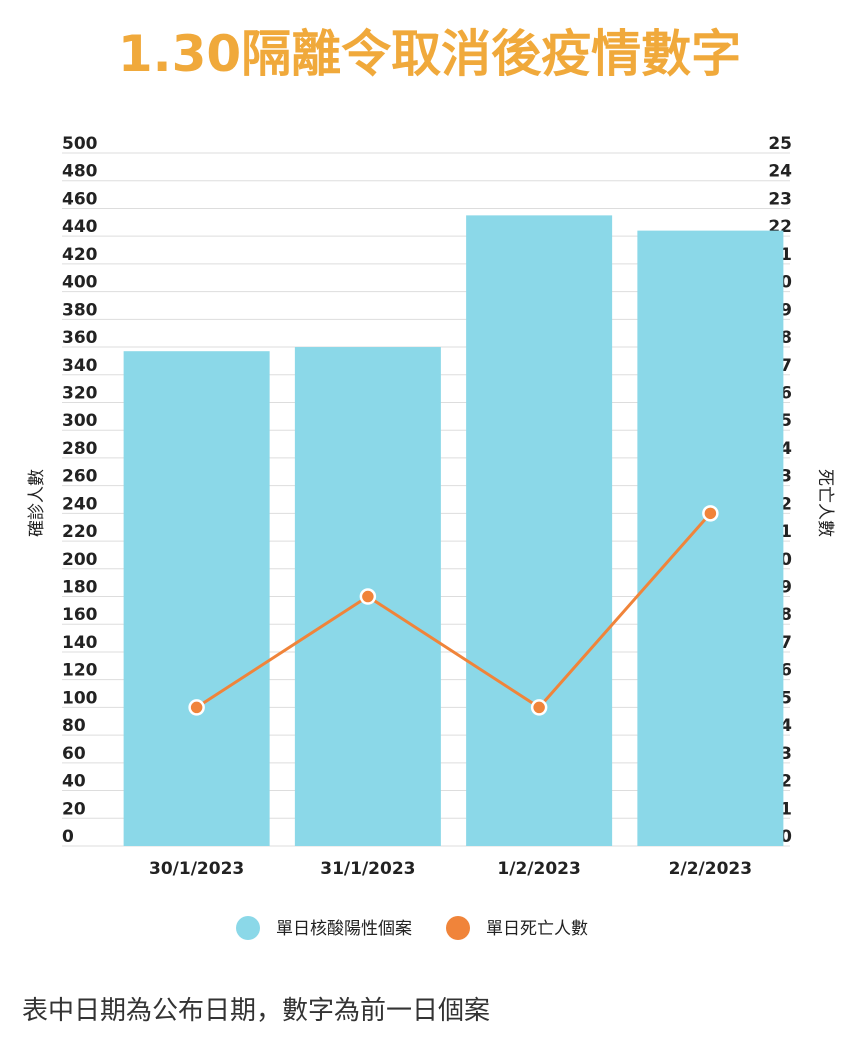 Image resolution: width=859 pixels, height=1047 pixels. What do you see at coordinates (367, 869) in the screenshot?
I see `x-tick-label: 31/1/2023` at bounding box center [367, 869].